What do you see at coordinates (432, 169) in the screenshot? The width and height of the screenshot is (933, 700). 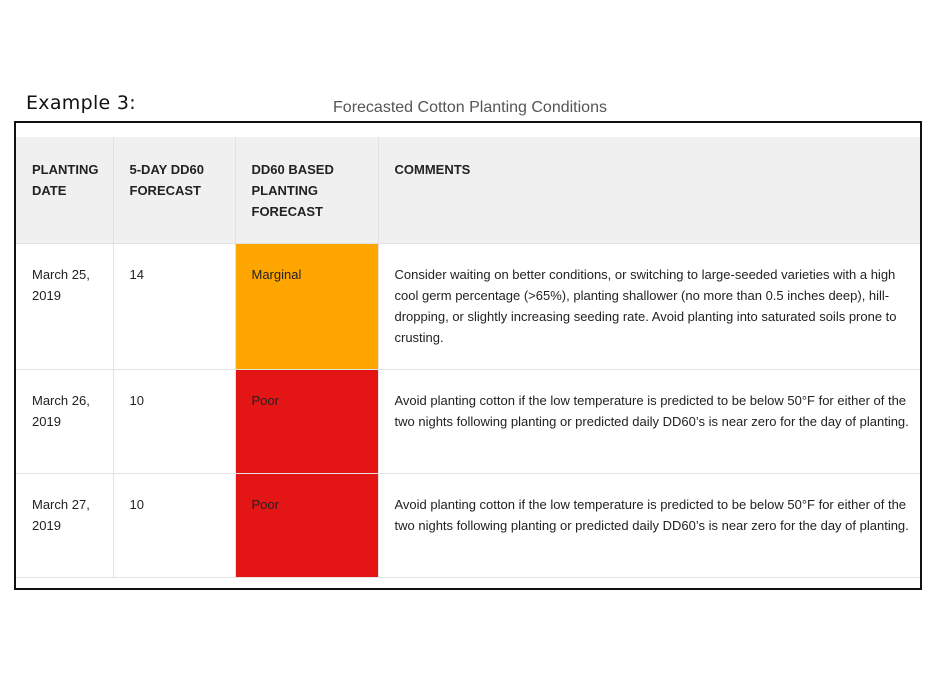 I see `header-comments: COMMENTS` at bounding box center [432, 169].